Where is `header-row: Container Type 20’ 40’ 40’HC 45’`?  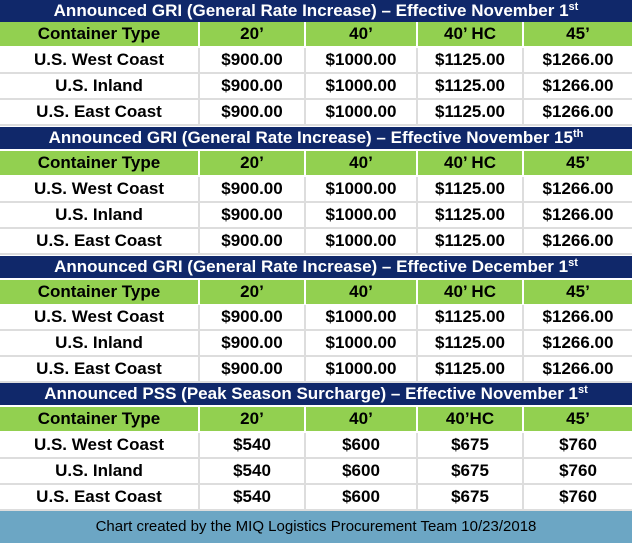
header-row: Container Type 20’ 40’ 40’HC 45’ is located at coordinates (316, 420).